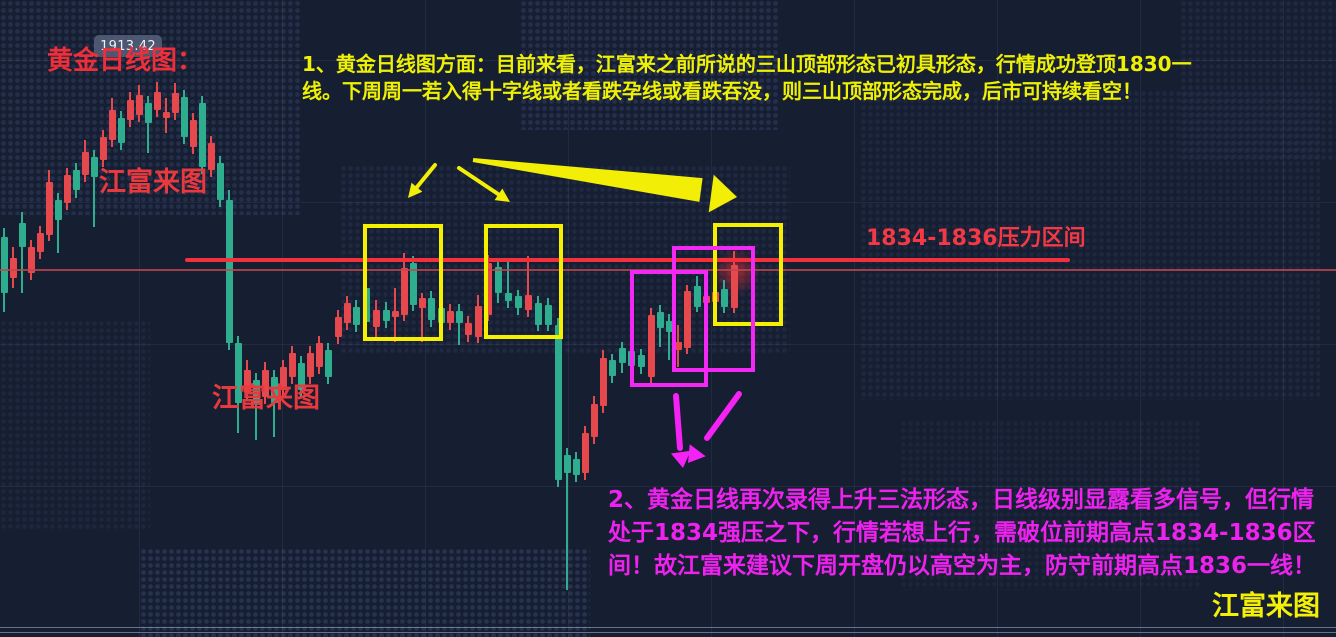 The width and height of the screenshot is (1336, 637). I want to click on magenta-arrow-1-head, so click(680, 459).